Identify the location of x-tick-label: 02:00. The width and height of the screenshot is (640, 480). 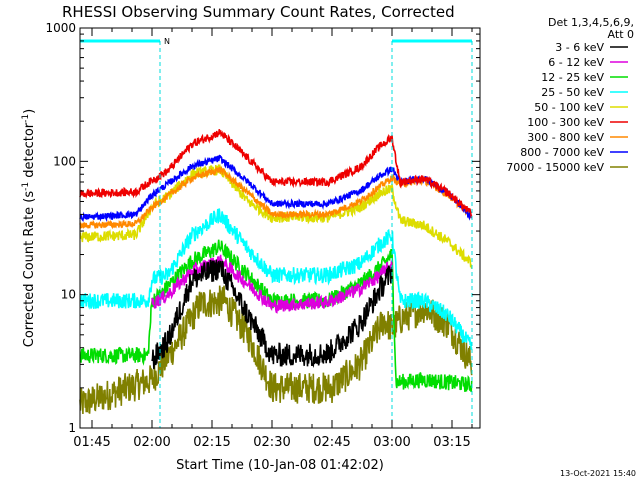
(151, 442).